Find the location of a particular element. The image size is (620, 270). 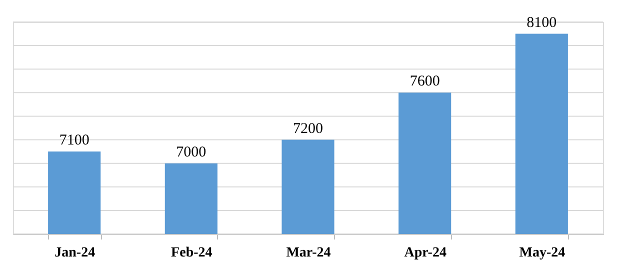

x-tick-label: Feb-24 is located at coordinates (191, 253).